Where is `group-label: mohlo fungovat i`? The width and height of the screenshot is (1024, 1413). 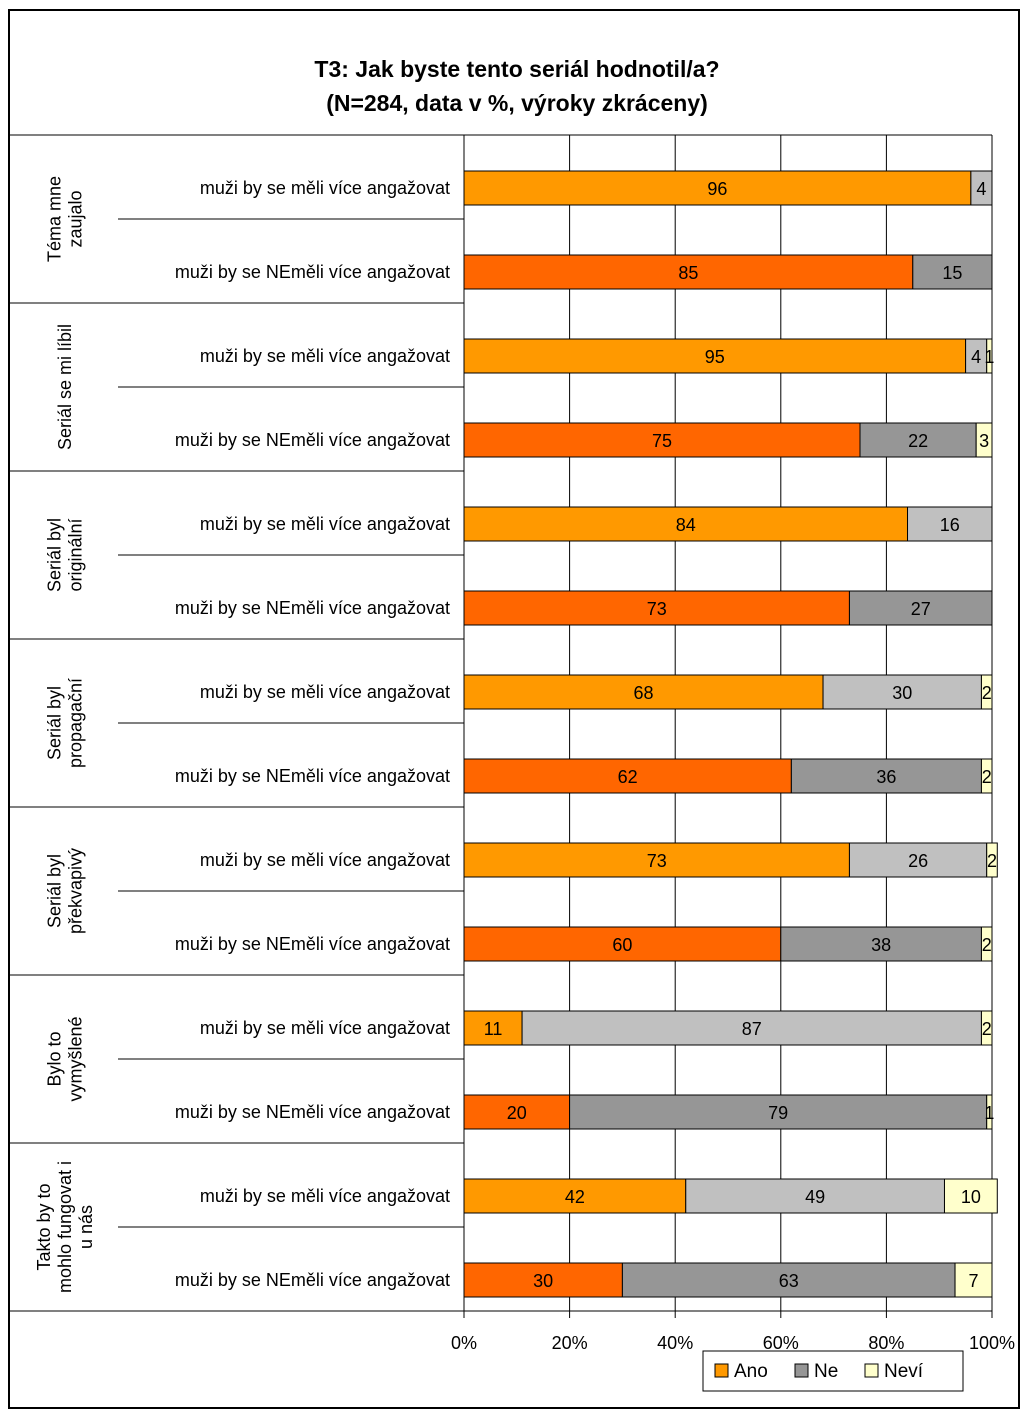 group-label: mohlo fungovat i is located at coordinates (65, 1227).